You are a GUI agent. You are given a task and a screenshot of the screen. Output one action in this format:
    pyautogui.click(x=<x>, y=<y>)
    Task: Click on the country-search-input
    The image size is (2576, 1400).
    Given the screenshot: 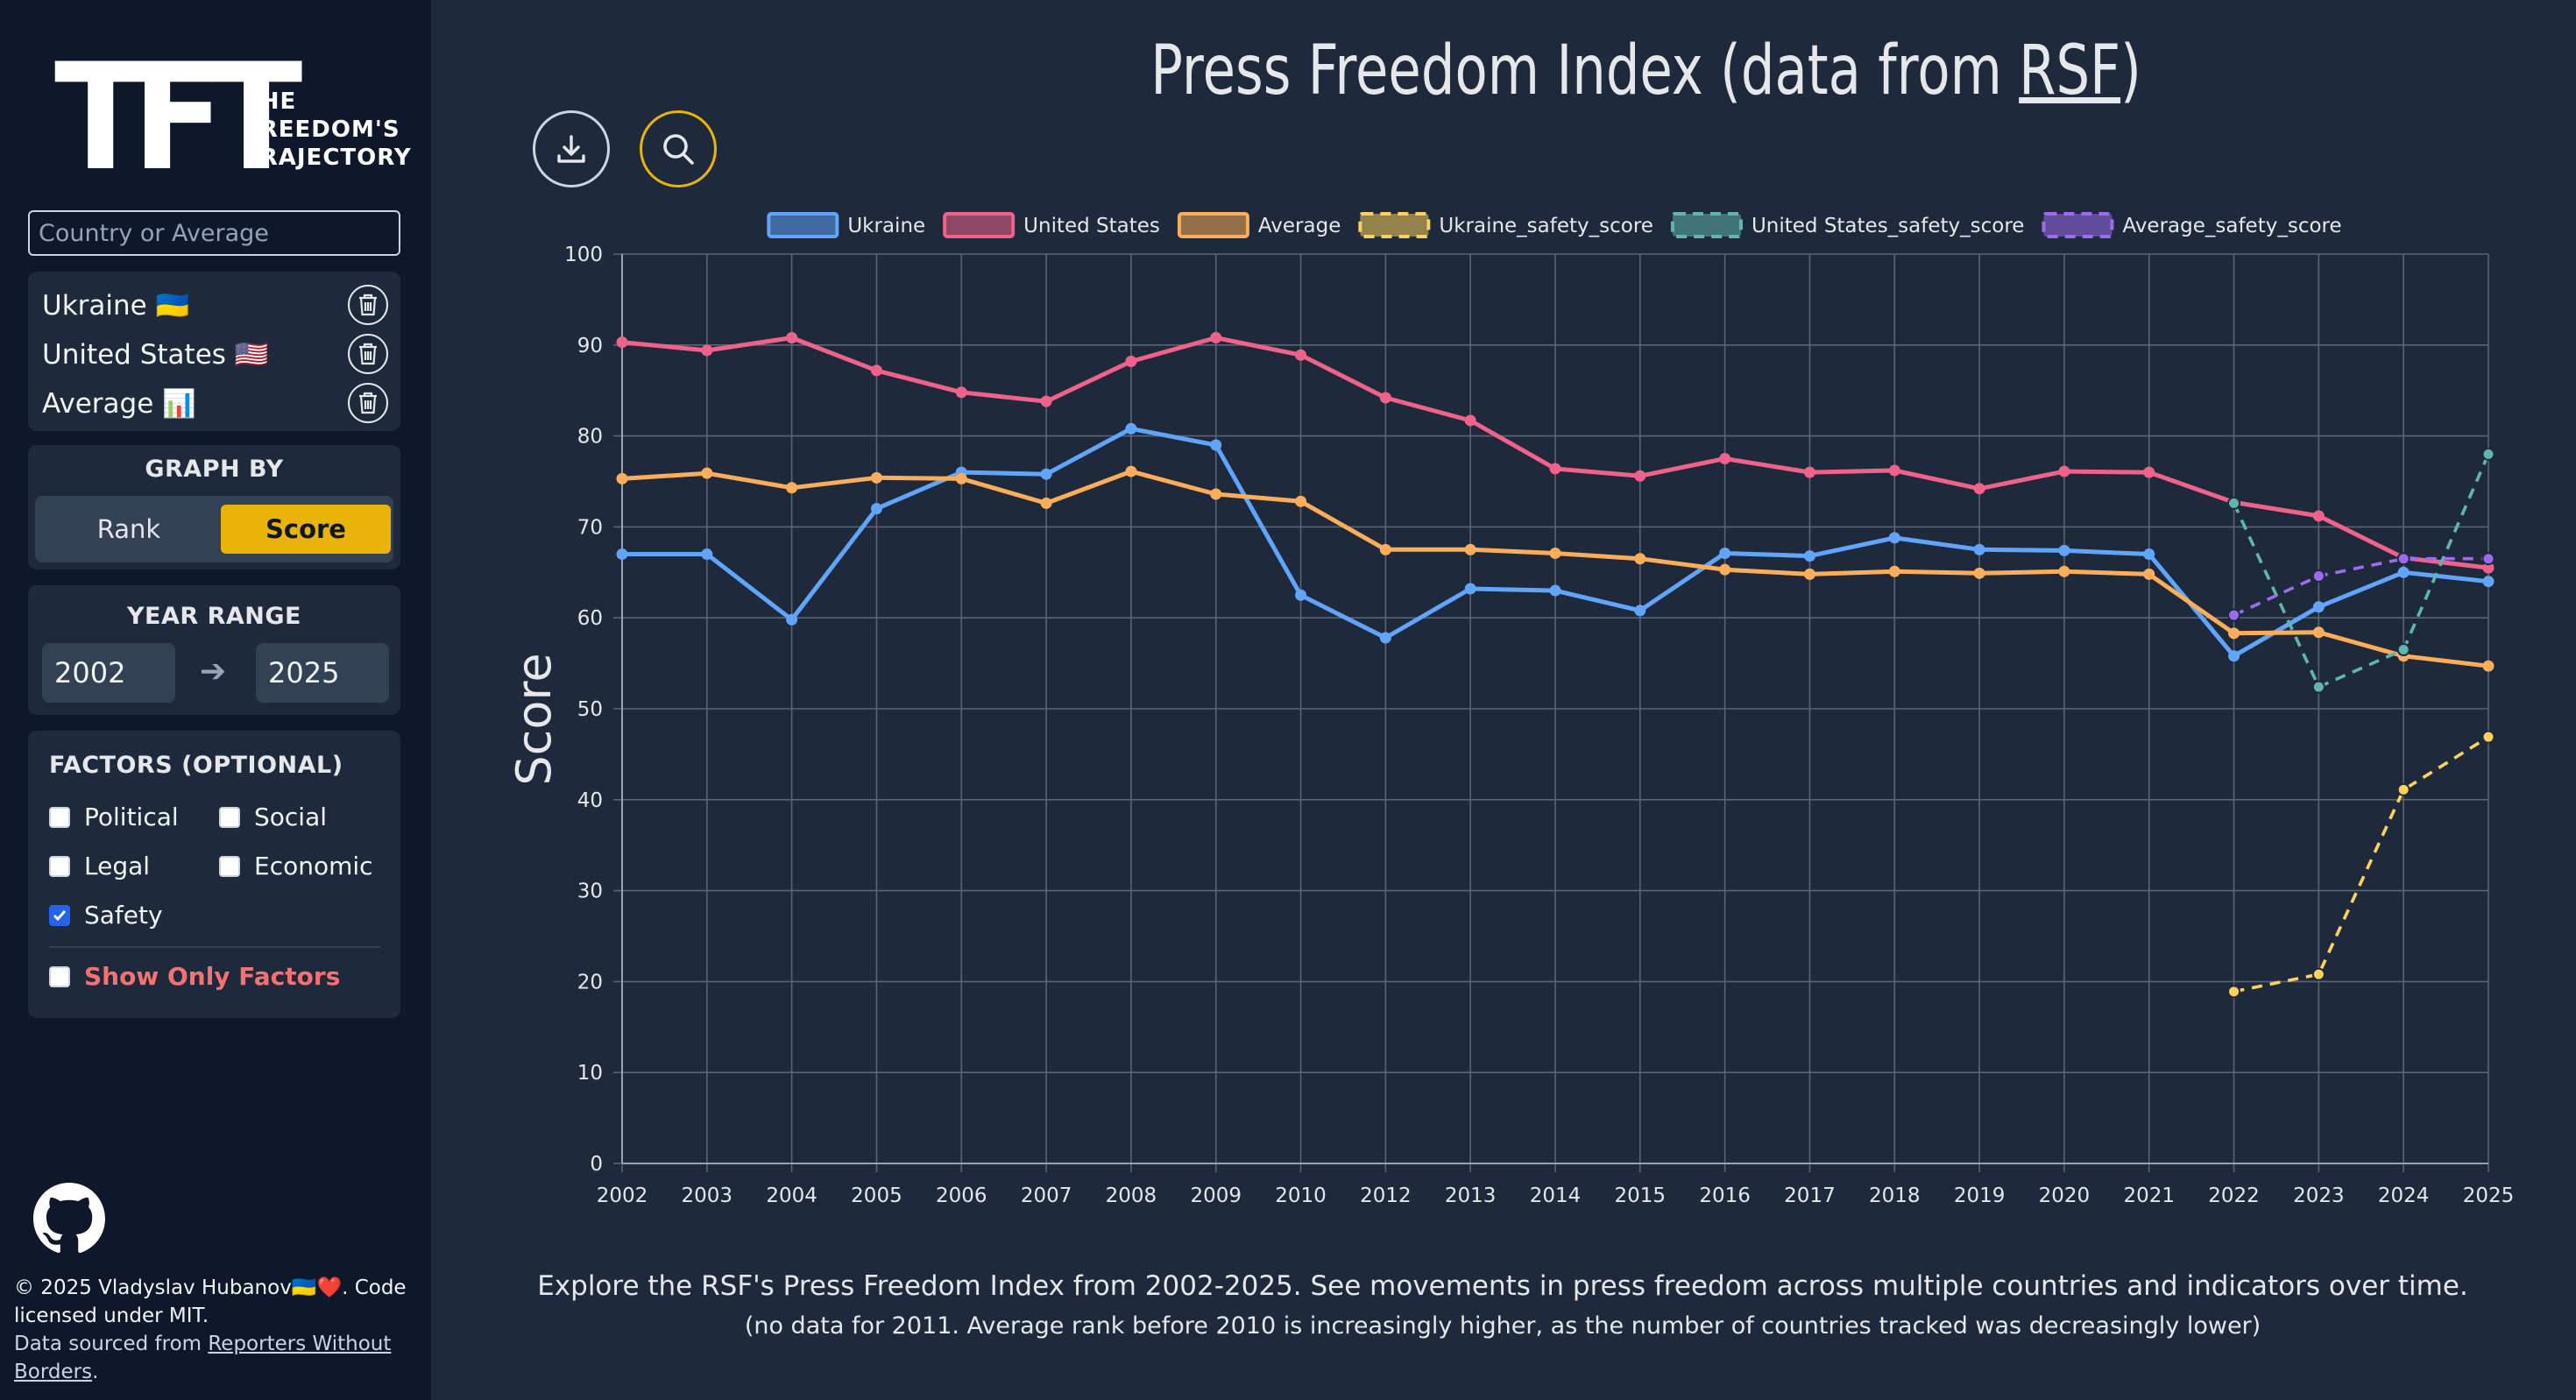 What is the action you would take?
    pyautogui.click(x=214, y=233)
    